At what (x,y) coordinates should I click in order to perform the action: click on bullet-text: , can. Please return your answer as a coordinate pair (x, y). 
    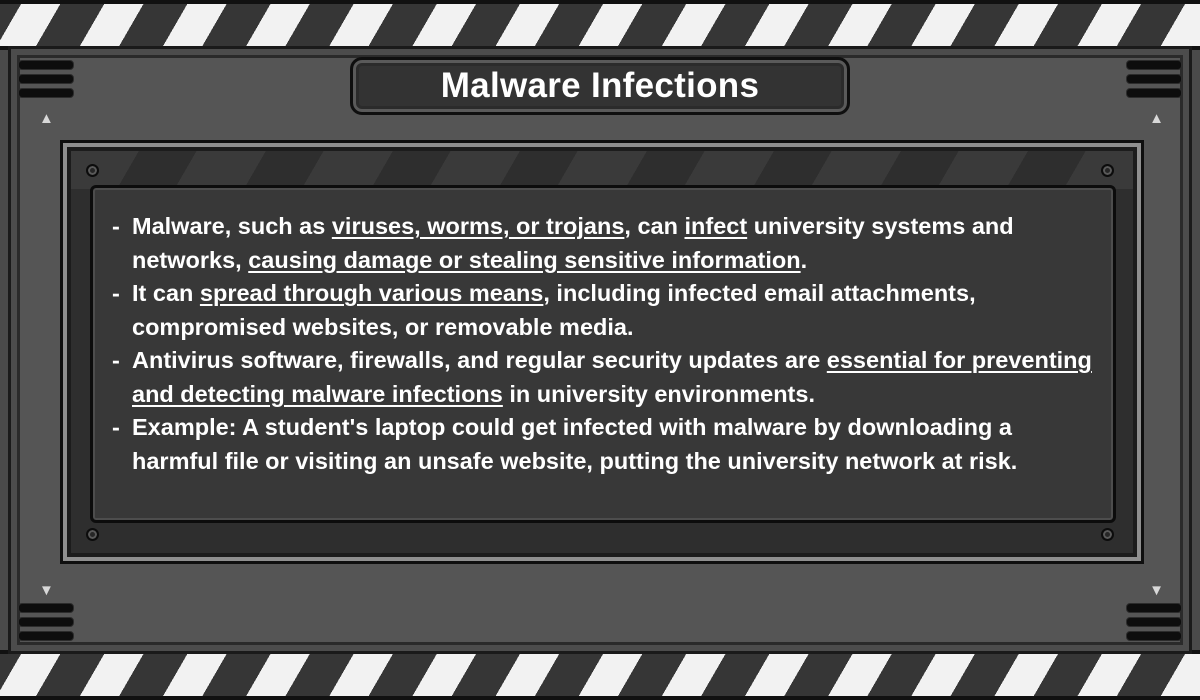
    Looking at the image, I should click on (654, 226).